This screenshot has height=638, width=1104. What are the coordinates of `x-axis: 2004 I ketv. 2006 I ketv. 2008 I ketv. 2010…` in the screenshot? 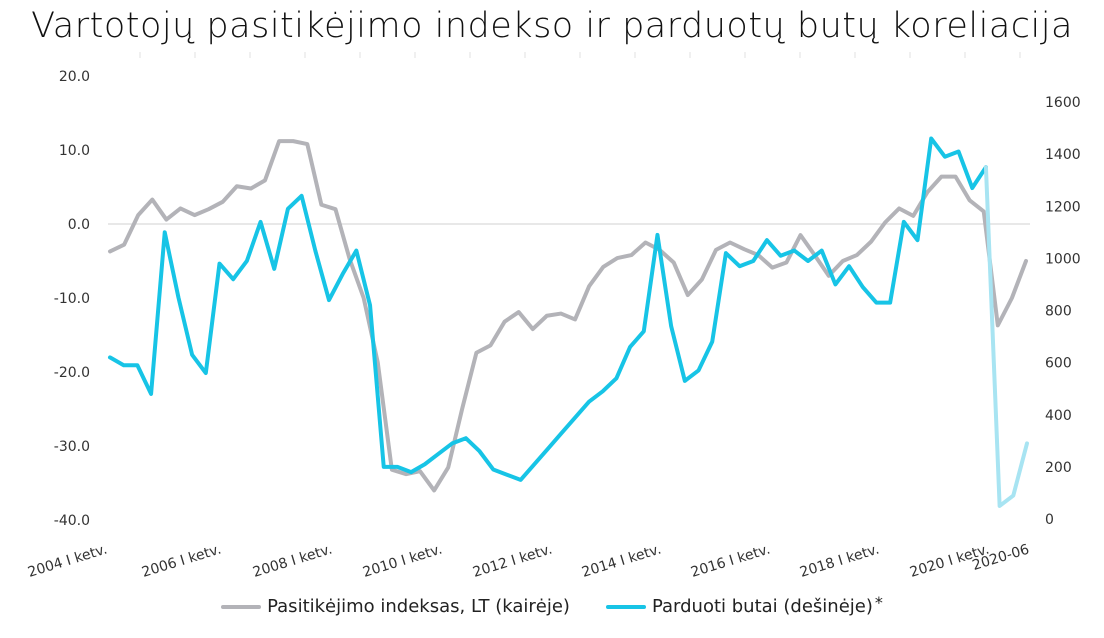 It's located at (528, 560).